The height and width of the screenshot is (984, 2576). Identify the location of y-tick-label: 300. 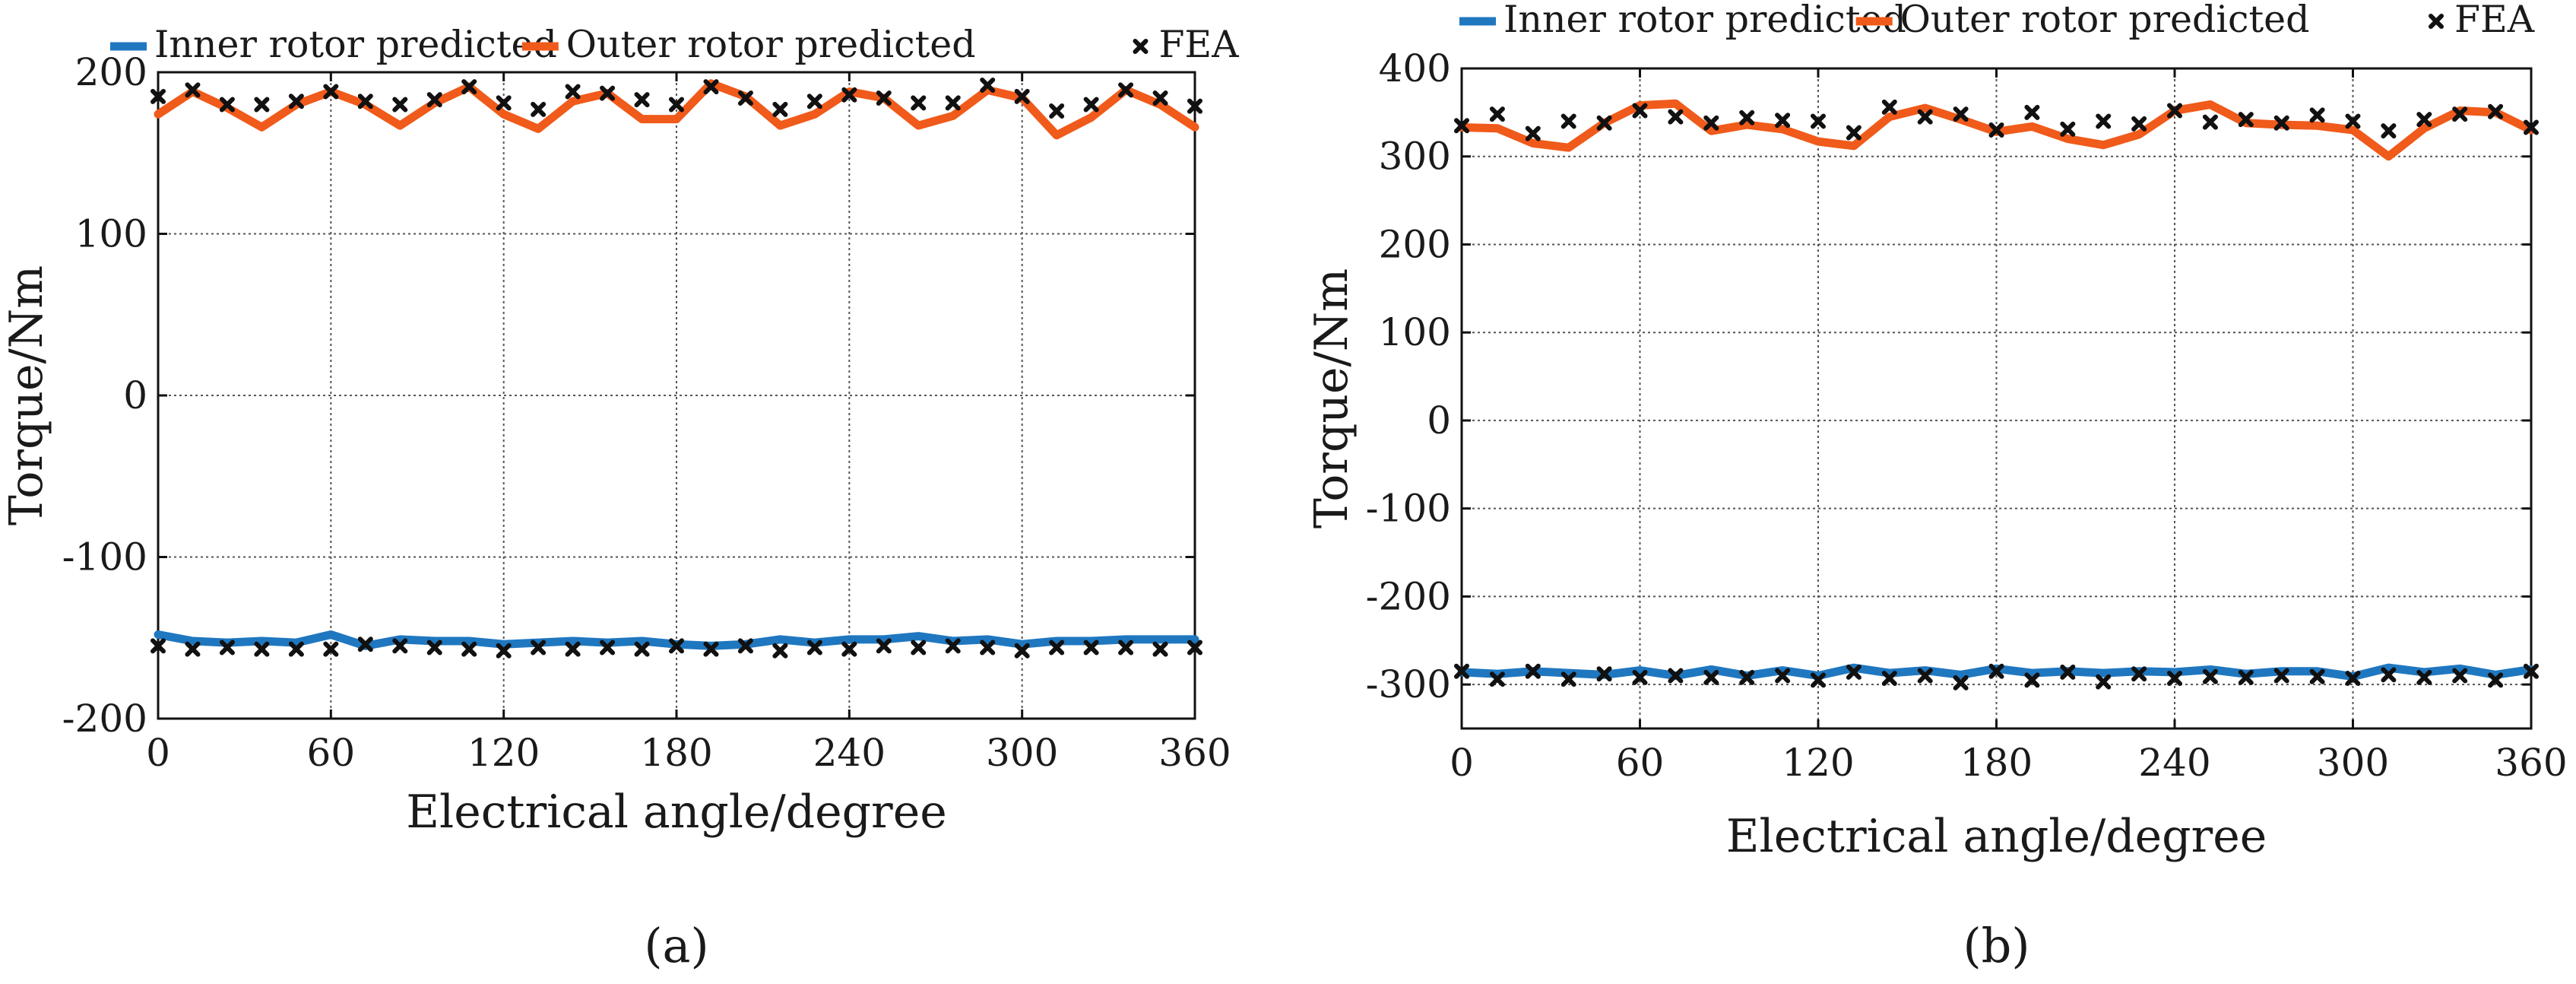
(1415, 157).